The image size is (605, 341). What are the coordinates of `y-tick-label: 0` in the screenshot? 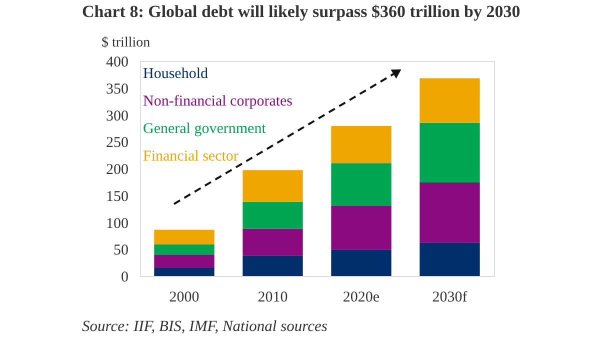 It's located at (124, 278).